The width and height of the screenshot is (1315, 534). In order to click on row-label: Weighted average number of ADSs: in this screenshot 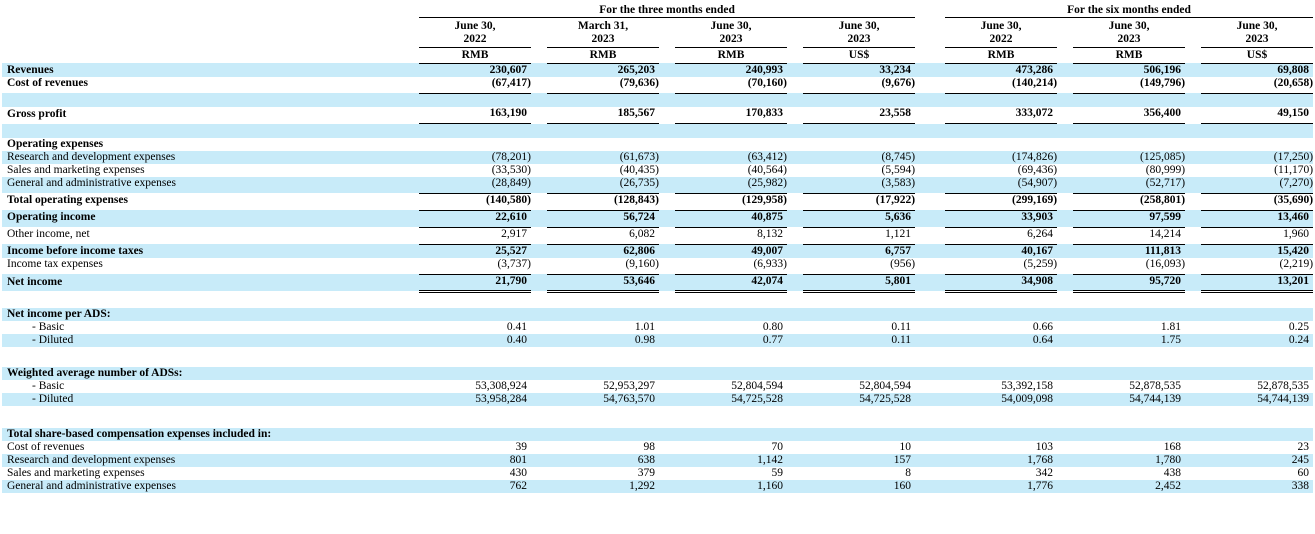, I will do `click(95, 373)`.